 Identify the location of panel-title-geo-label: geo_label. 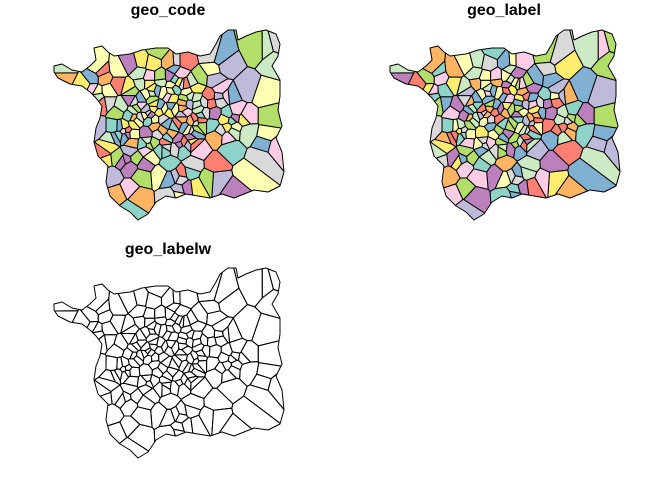
(504, 10).